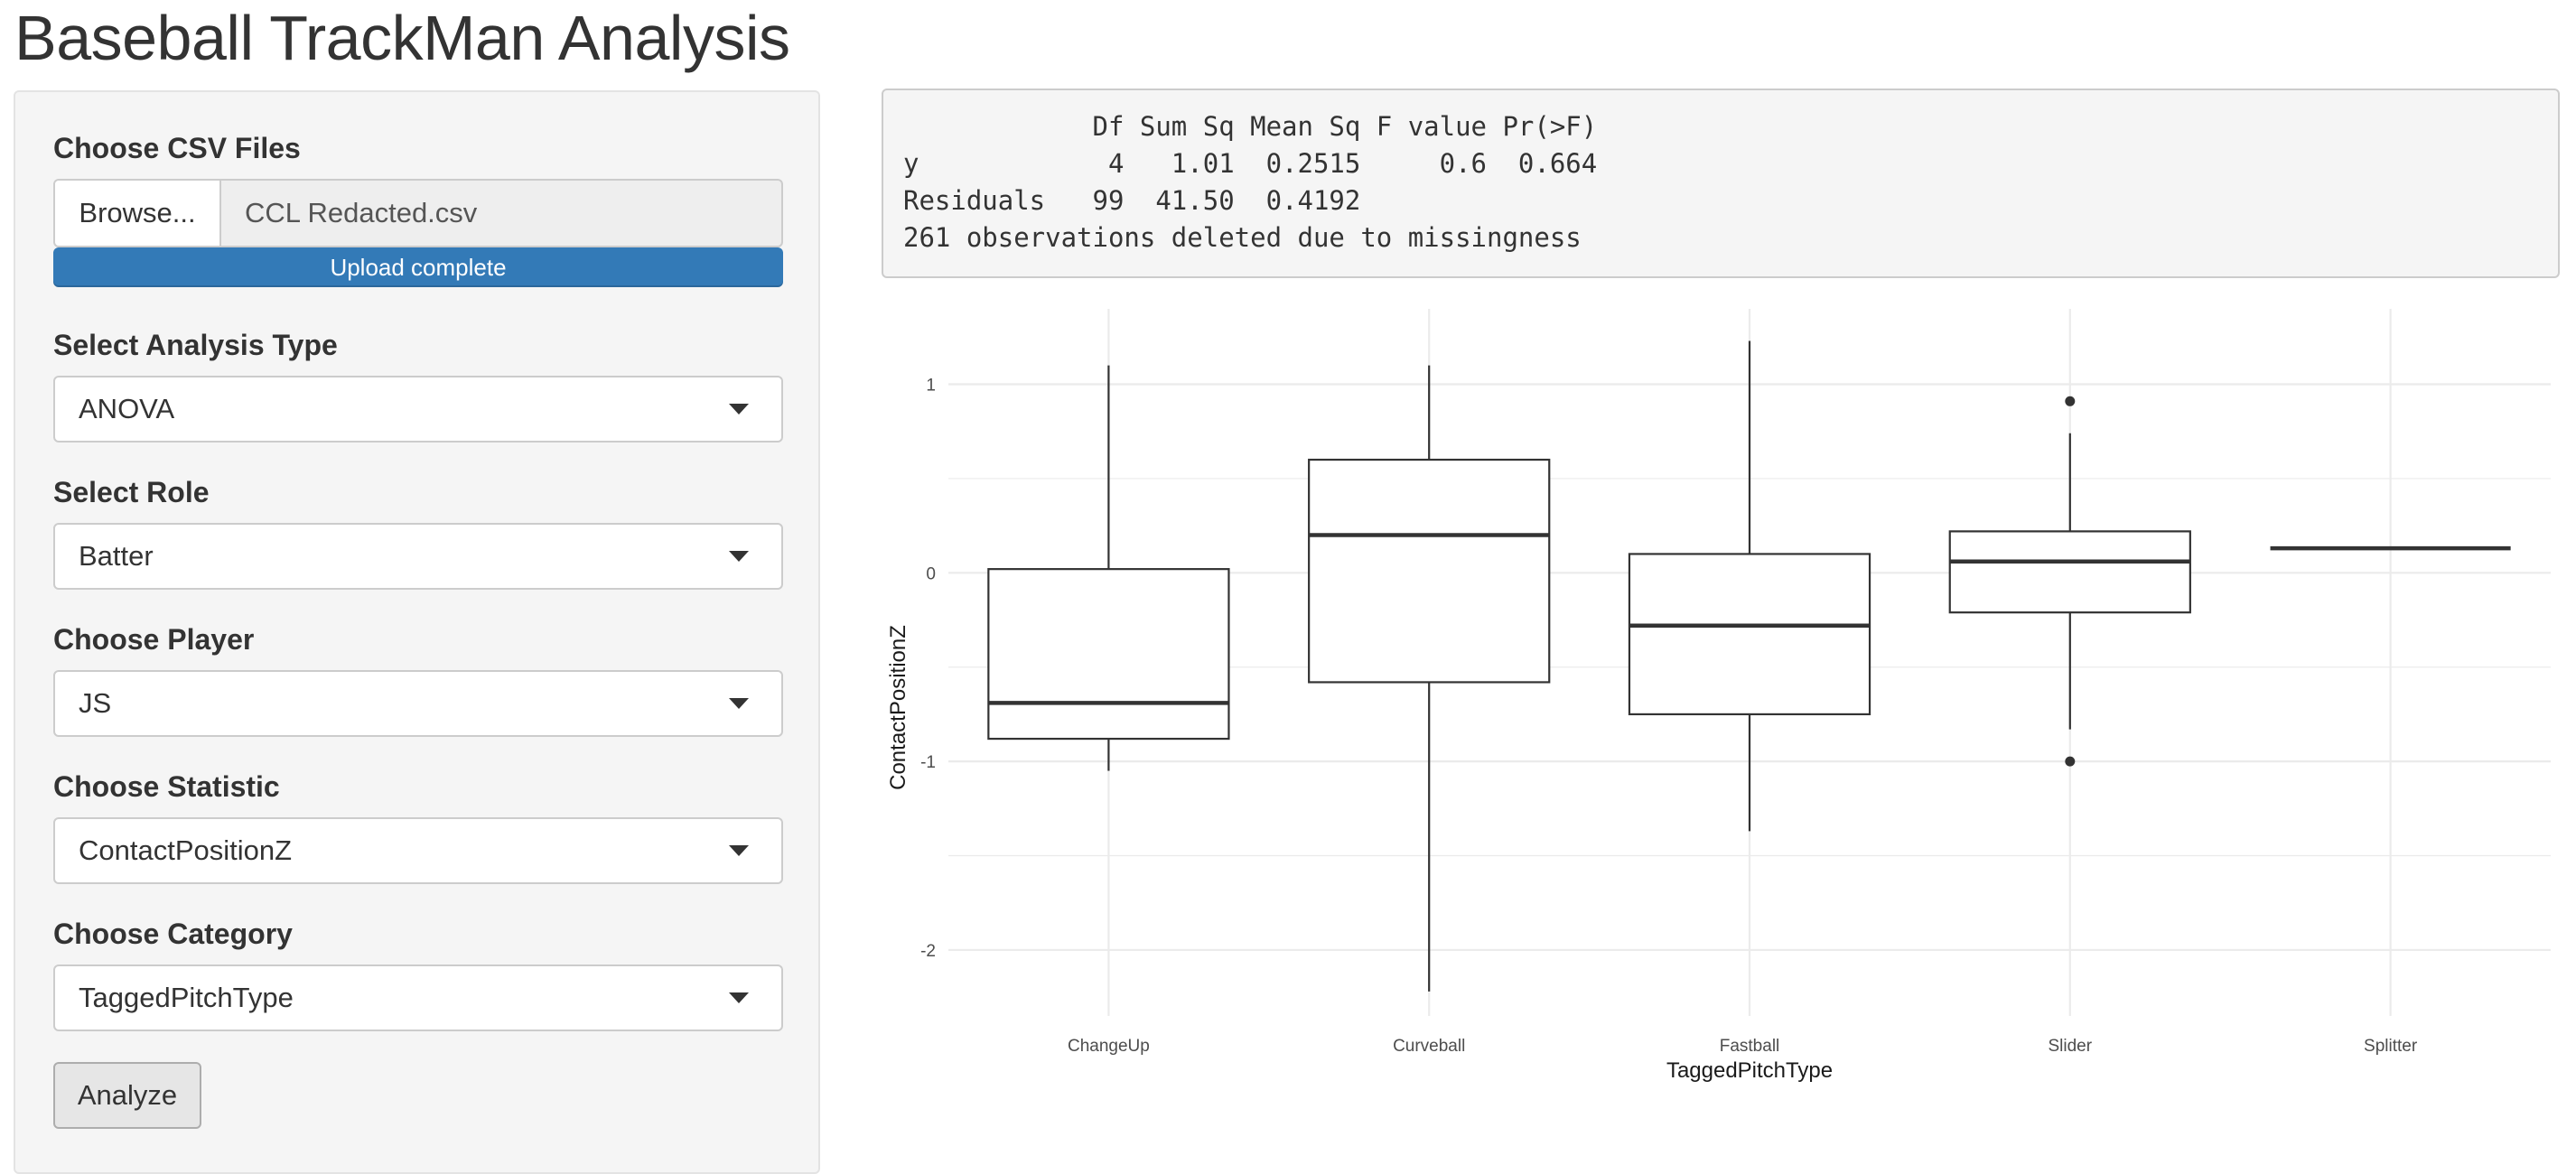 This screenshot has height=1174, width=2576. What do you see at coordinates (127, 408) in the screenshot?
I see `analysis-type-value: ANOVA` at bounding box center [127, 408].